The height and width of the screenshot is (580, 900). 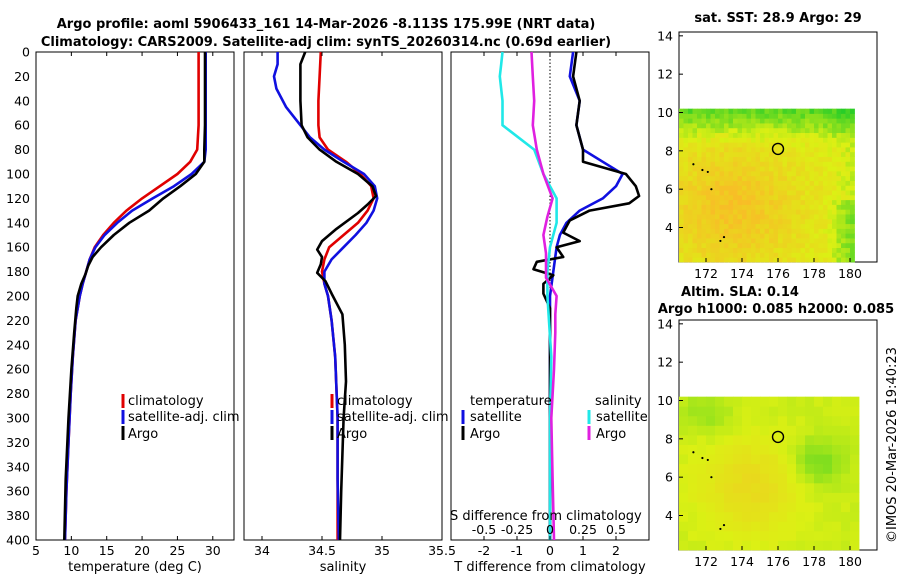 What do you see at coordinates (18, 540) in the screenshot?
I see `depth-tick-label: 400` at bounding box center [18, 540].